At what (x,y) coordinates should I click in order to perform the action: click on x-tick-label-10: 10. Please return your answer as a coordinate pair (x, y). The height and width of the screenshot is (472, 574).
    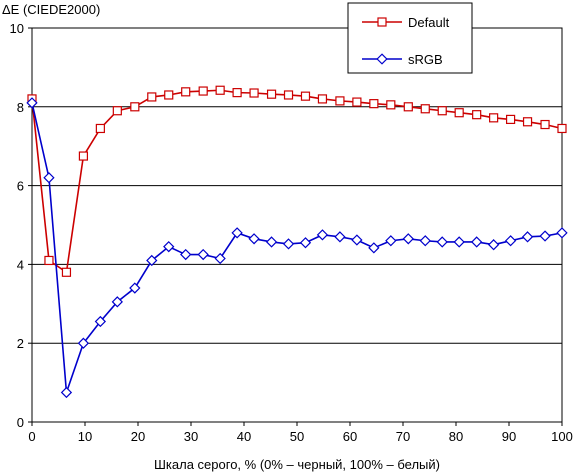
    Looking at the image, I should click on (85, 436).